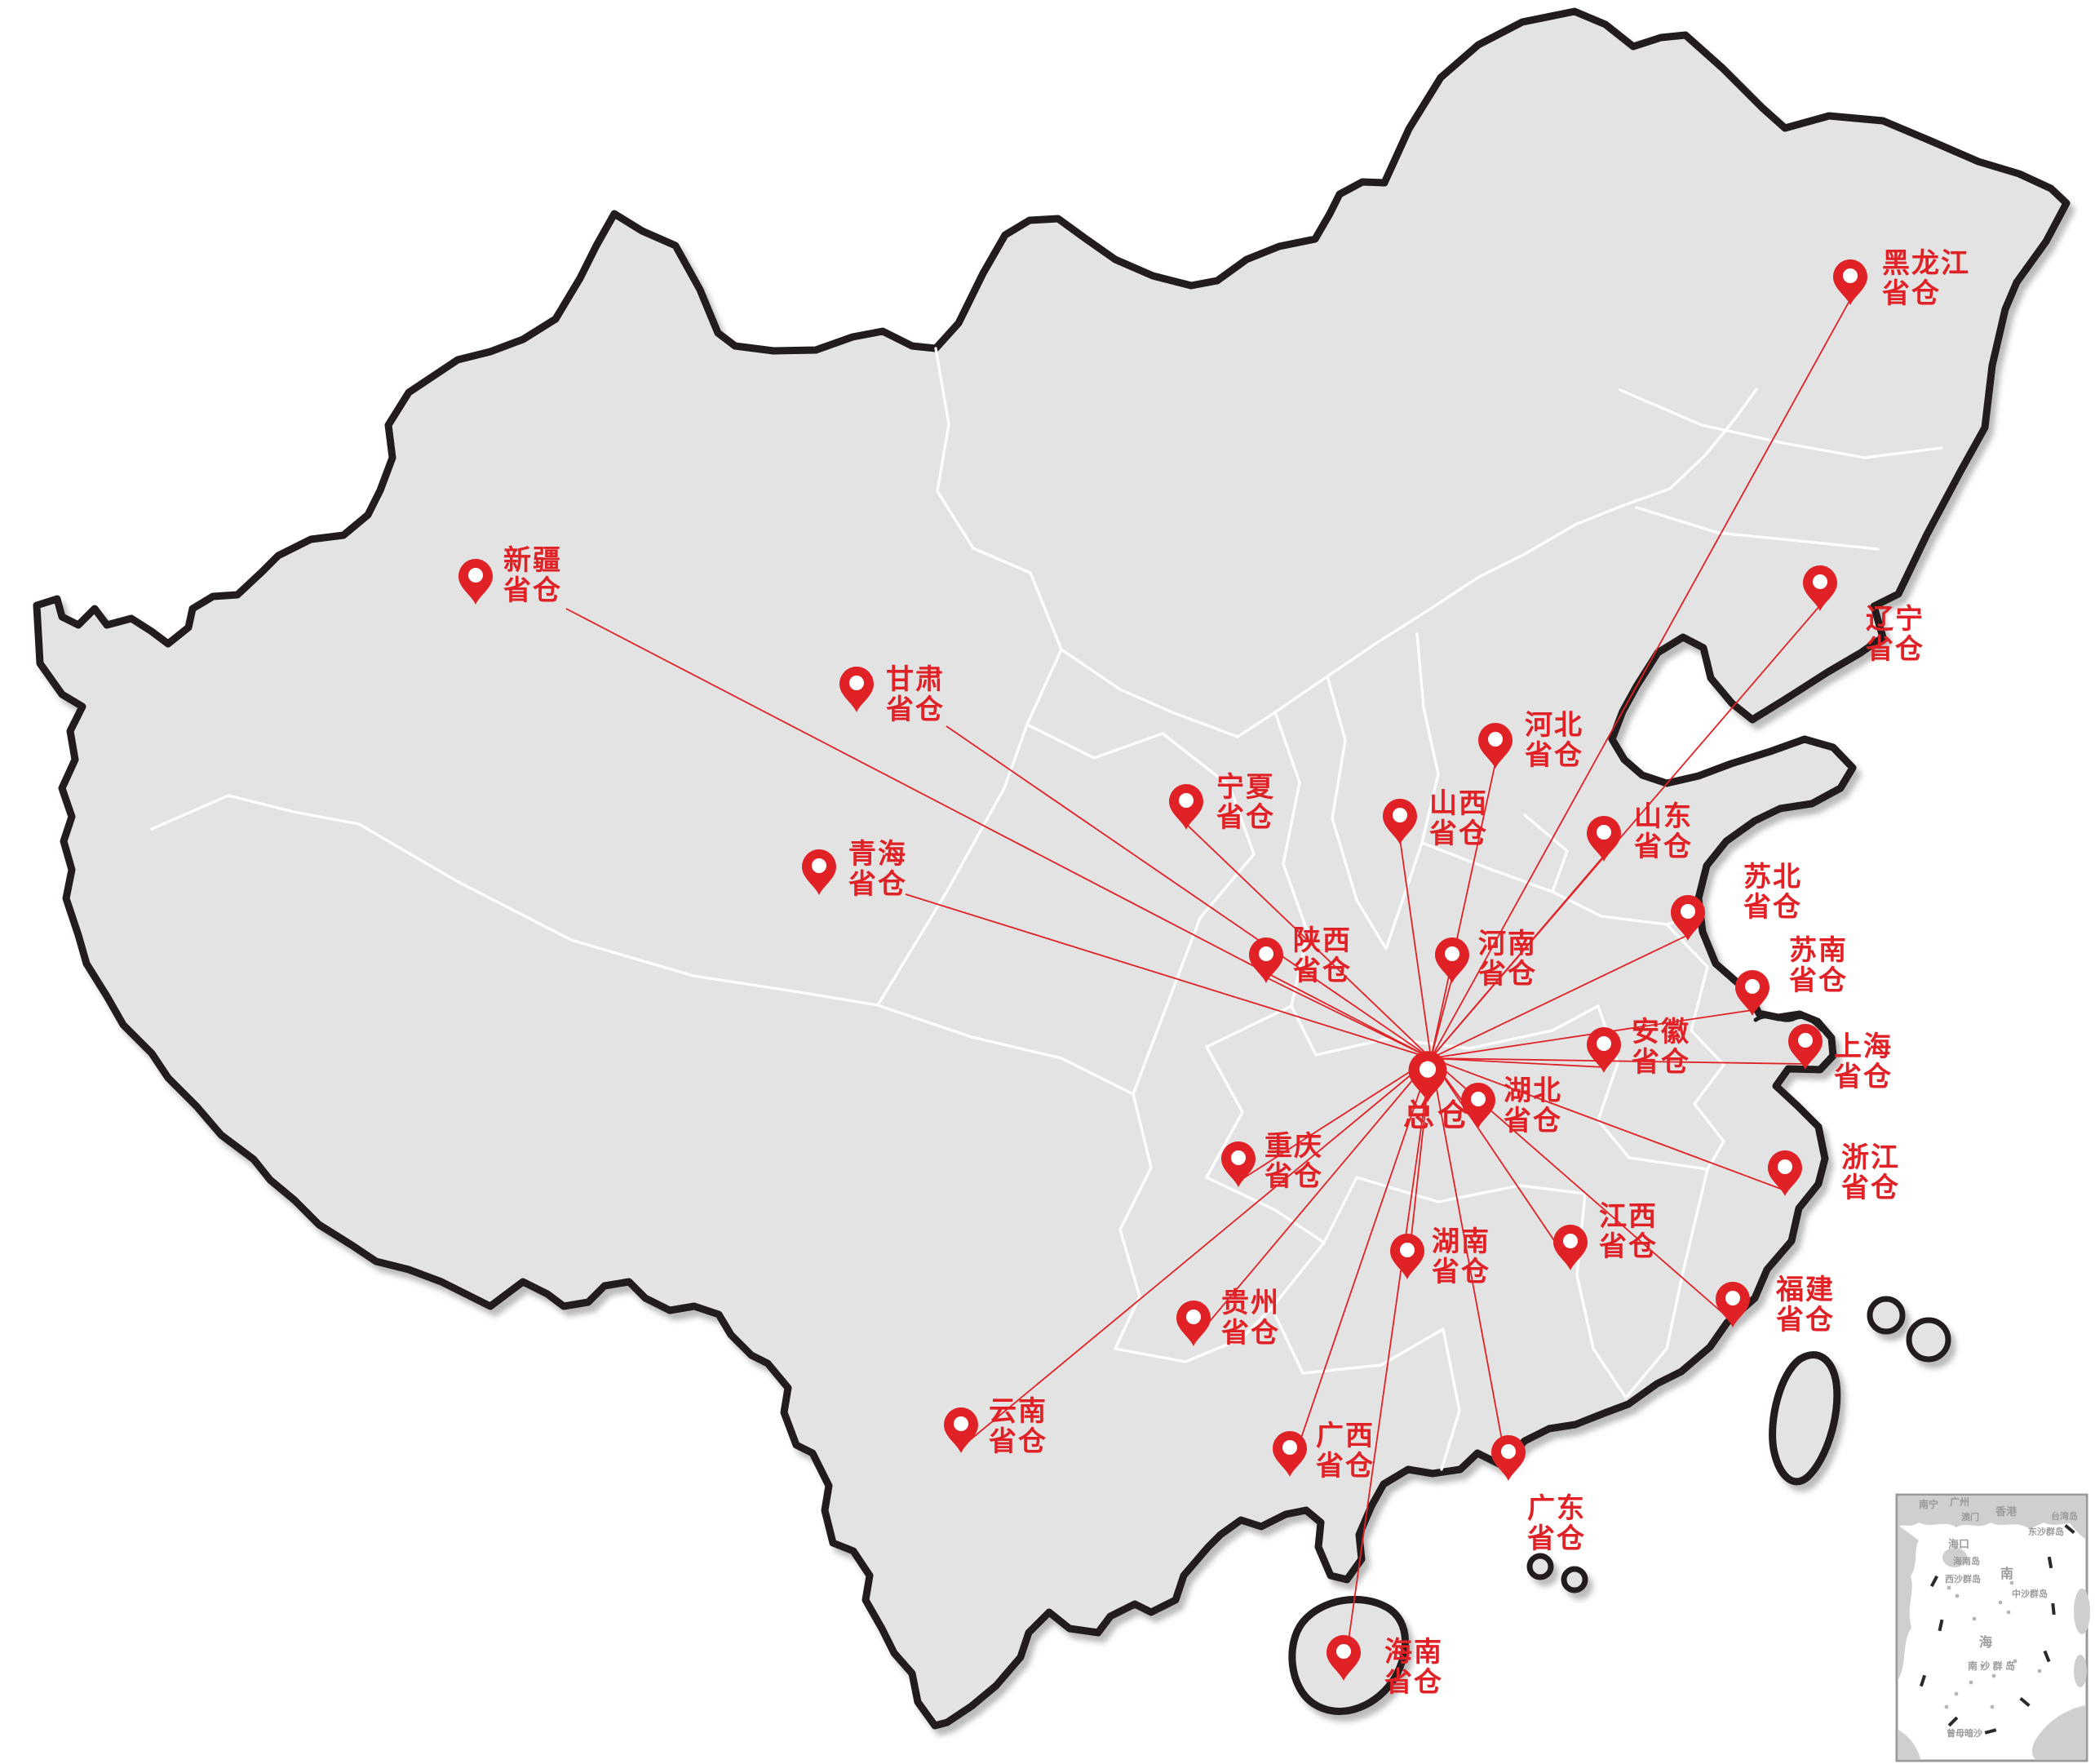 The image size is (2095, 1764). Describe the element at coordinates (1820, 588) in the screenshot. I see `map-pin-icon-liaoning` at that location.